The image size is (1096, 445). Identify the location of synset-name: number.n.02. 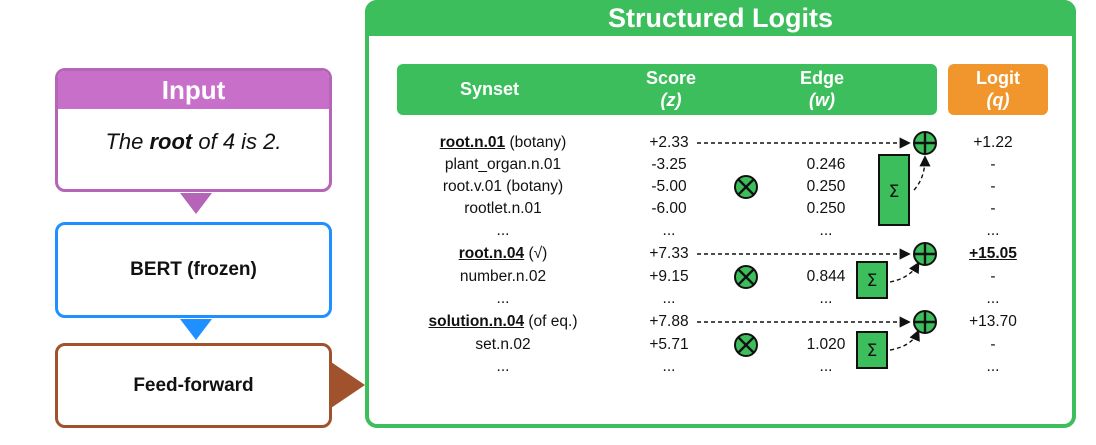
(503, 276).